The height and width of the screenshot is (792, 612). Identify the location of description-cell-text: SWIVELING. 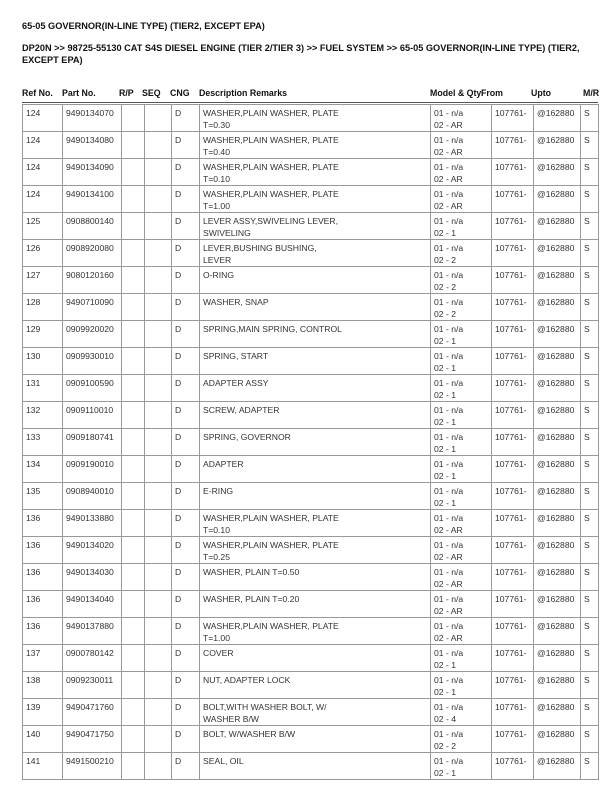
(227, 232).